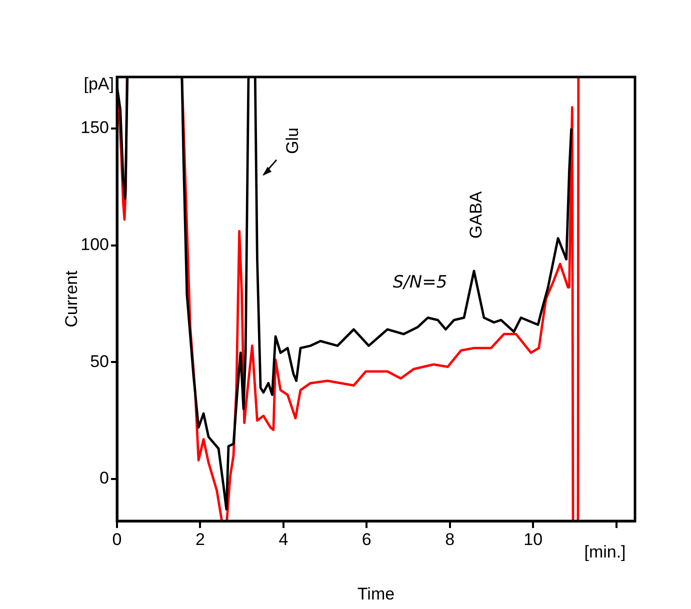 The image size is (691, 609). Describe the element at coordinates (476, 214) in the screenshot. I see `annotation: GABA` at that location.